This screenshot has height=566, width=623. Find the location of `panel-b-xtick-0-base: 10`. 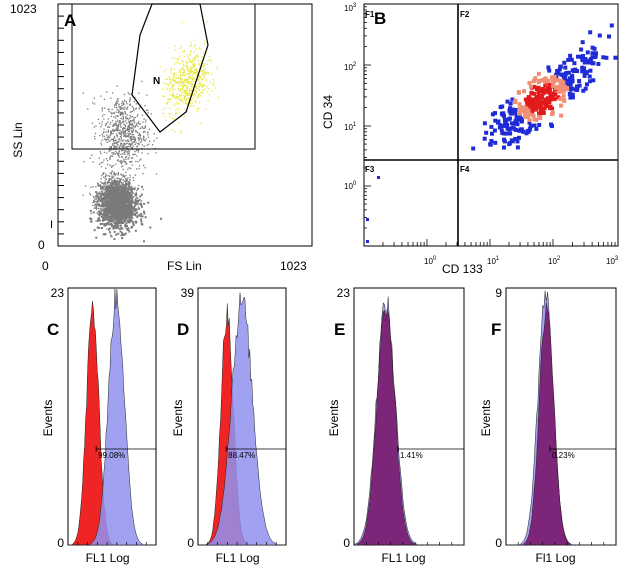

panel-b-xtick-0-base: 10 is located at coordinates (428, 261).